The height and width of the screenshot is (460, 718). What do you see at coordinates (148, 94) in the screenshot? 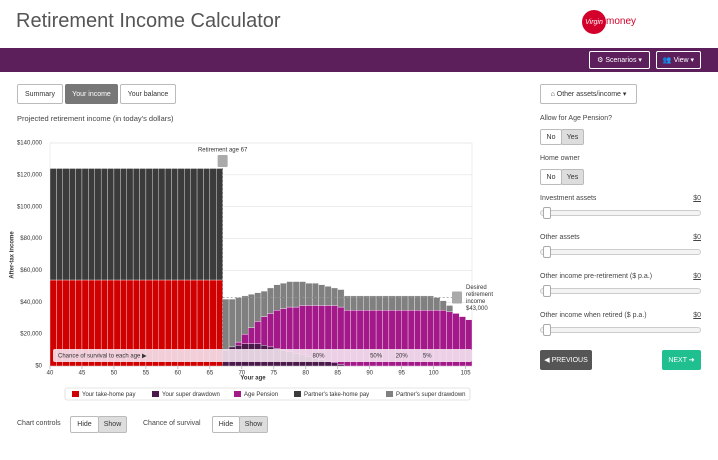
I see `tab: Your balance` at bounding box center [148, 94].